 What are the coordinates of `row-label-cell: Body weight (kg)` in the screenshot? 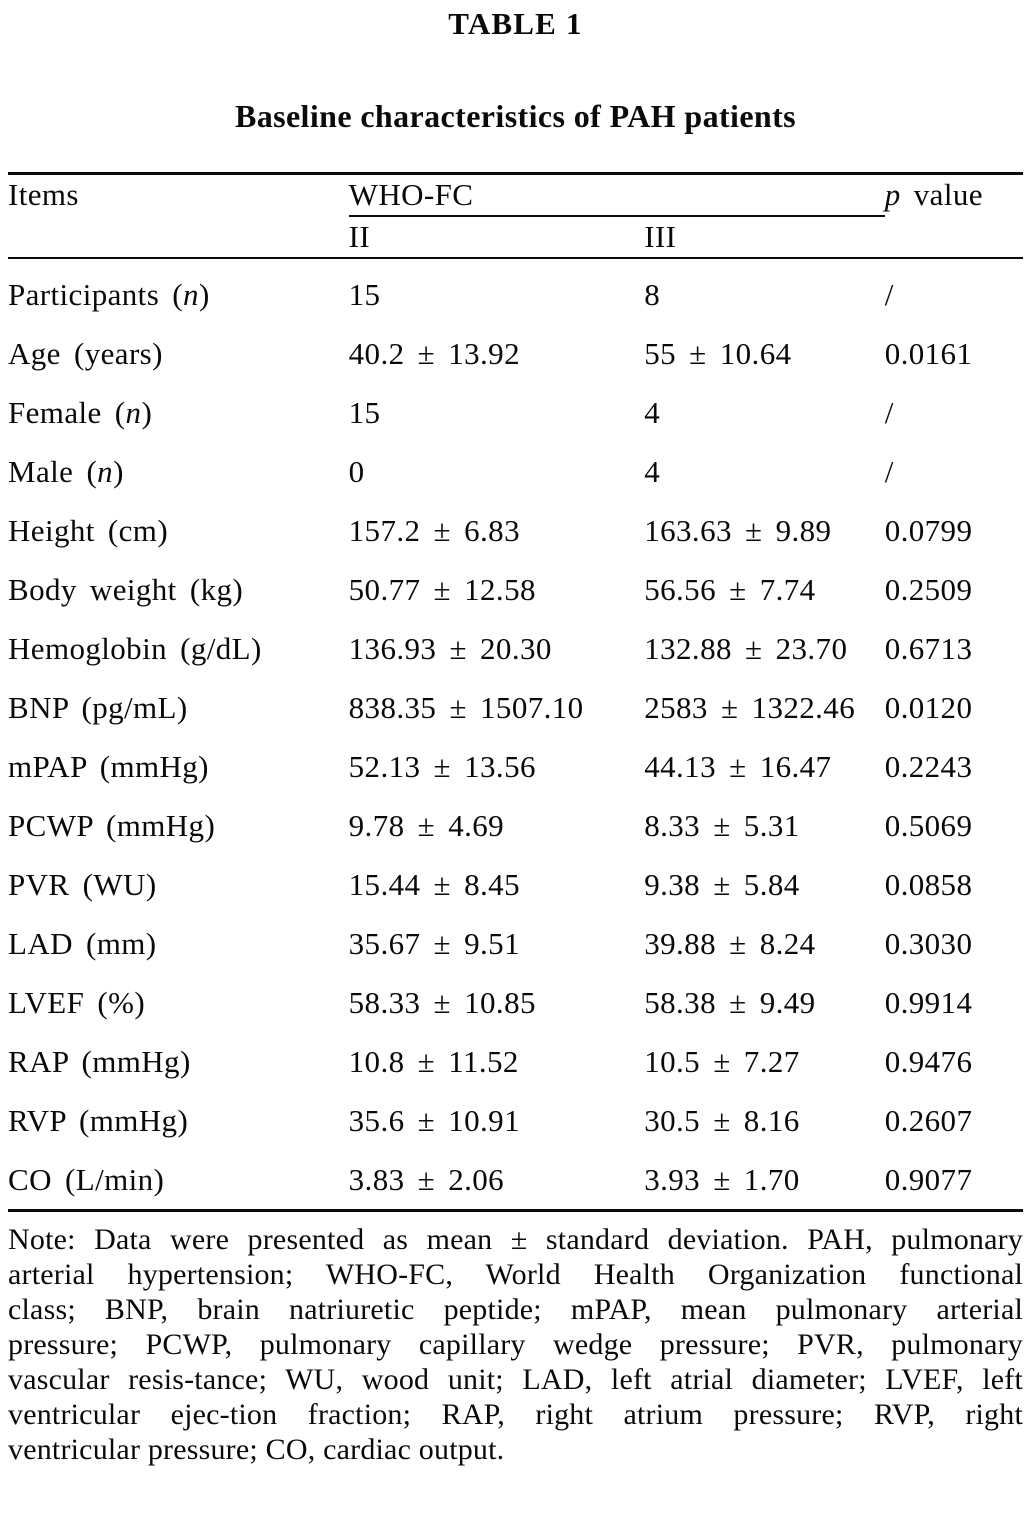 It's located at (178, 589).